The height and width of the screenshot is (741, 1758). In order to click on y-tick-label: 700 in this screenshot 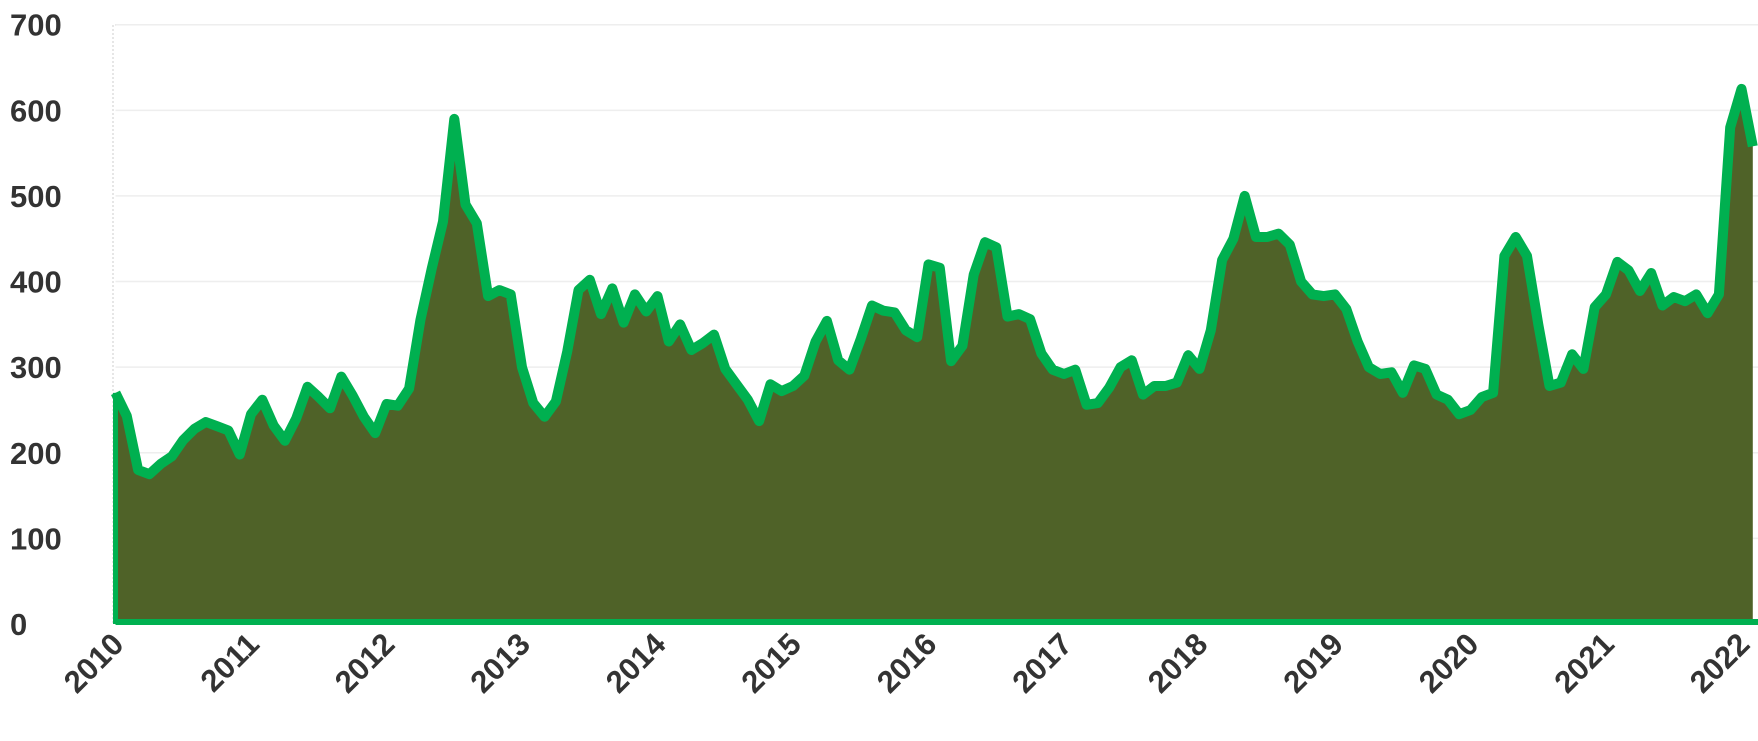, I will do `click(36, 25)`.